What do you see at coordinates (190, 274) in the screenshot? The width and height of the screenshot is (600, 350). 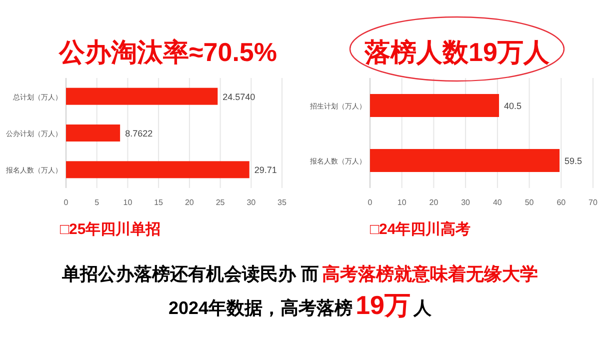 I see `text: 单招公办落榜还有机会读民办 而` at bounding box center [190, 274].